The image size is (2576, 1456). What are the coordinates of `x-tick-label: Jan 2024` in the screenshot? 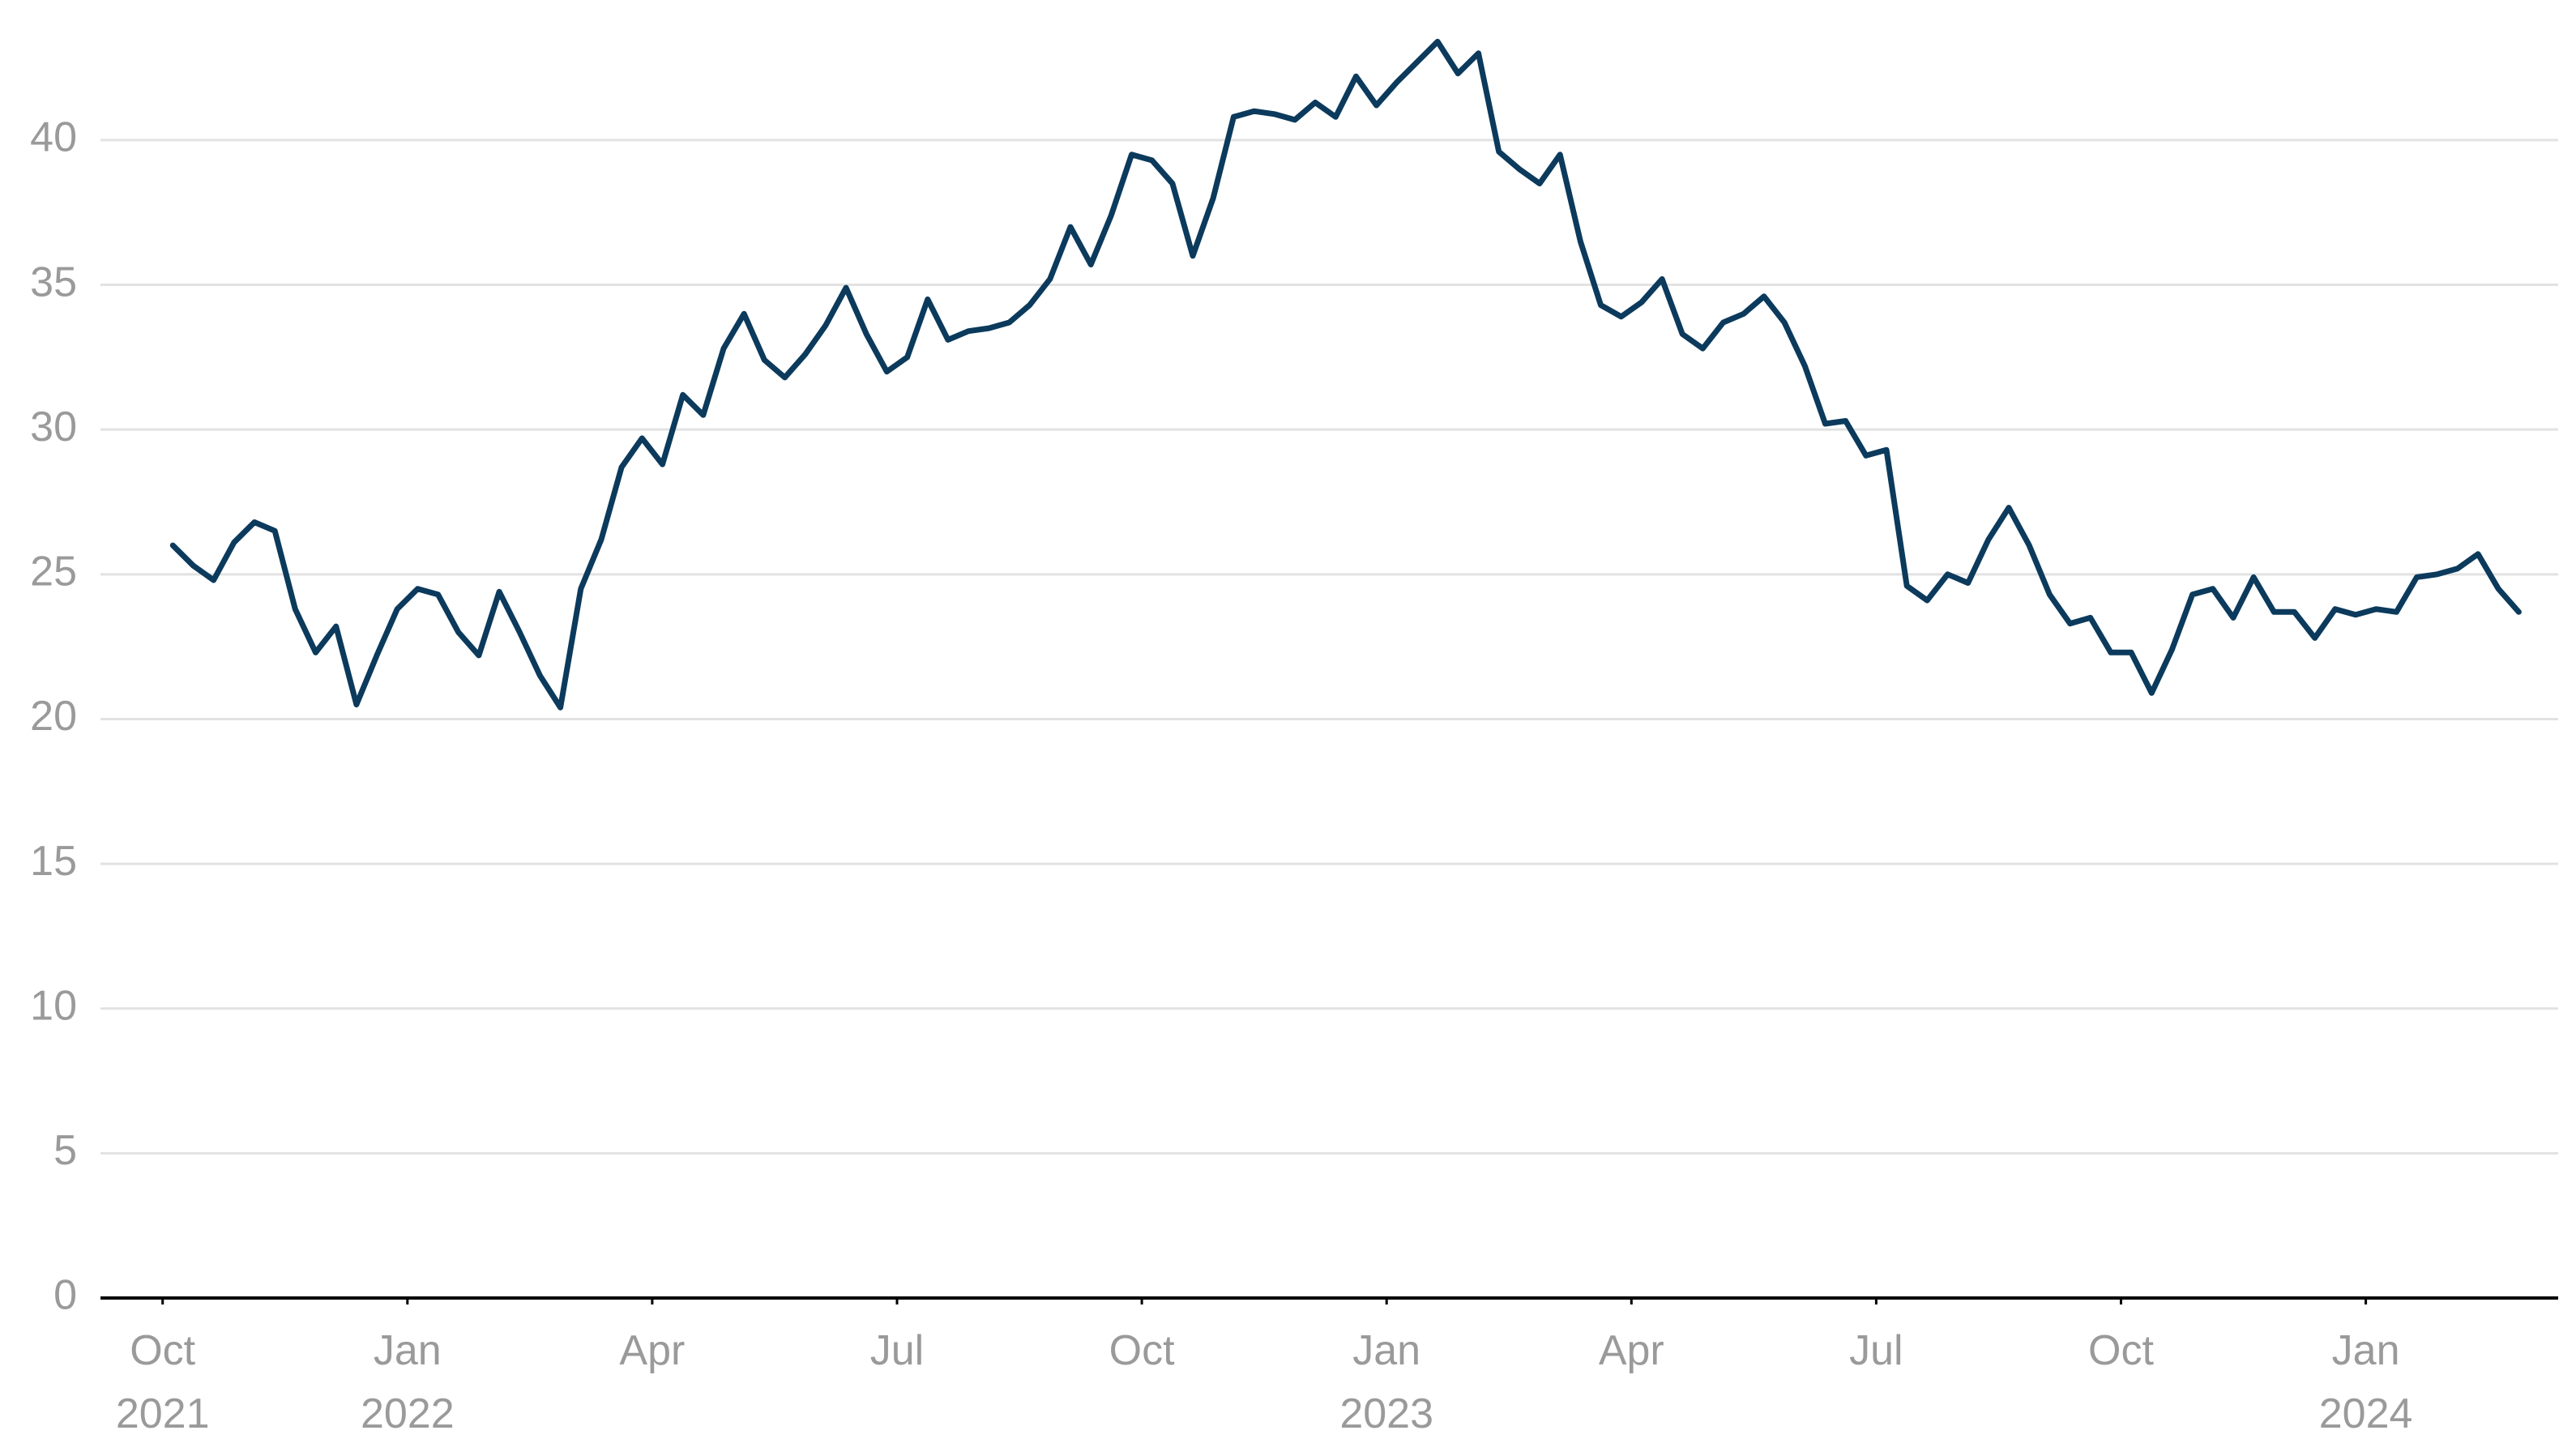 It's located at (2365, 1382).